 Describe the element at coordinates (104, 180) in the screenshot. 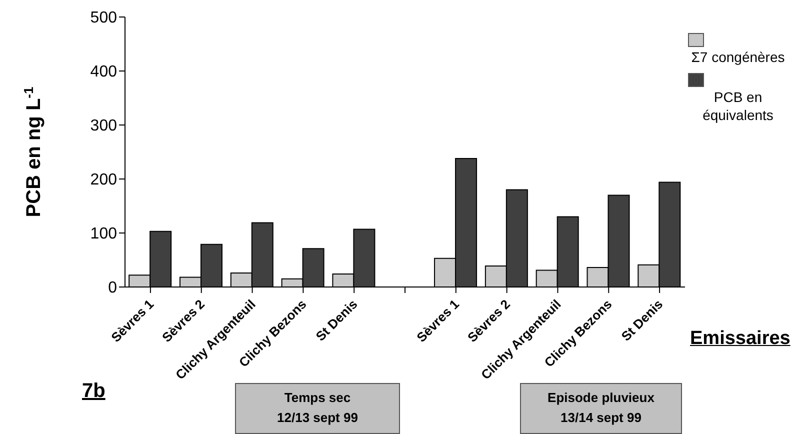

I see `y-tick-label: 200` at that location.